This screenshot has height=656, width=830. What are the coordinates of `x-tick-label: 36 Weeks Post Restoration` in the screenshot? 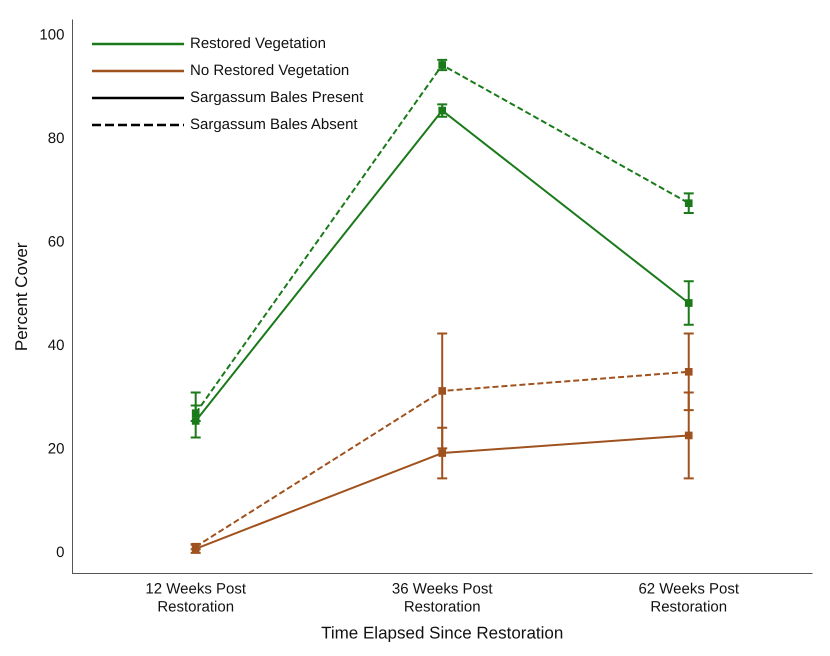 It's located at (443, 598).